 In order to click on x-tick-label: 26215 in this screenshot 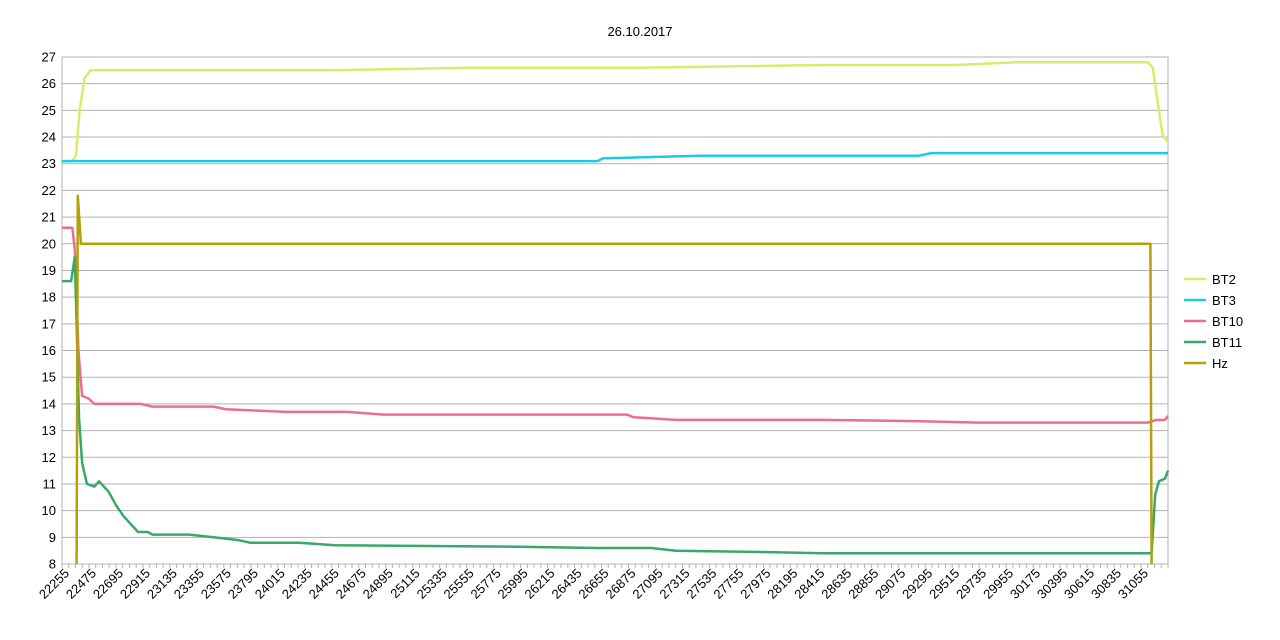, I will do `click(540, 584)`.